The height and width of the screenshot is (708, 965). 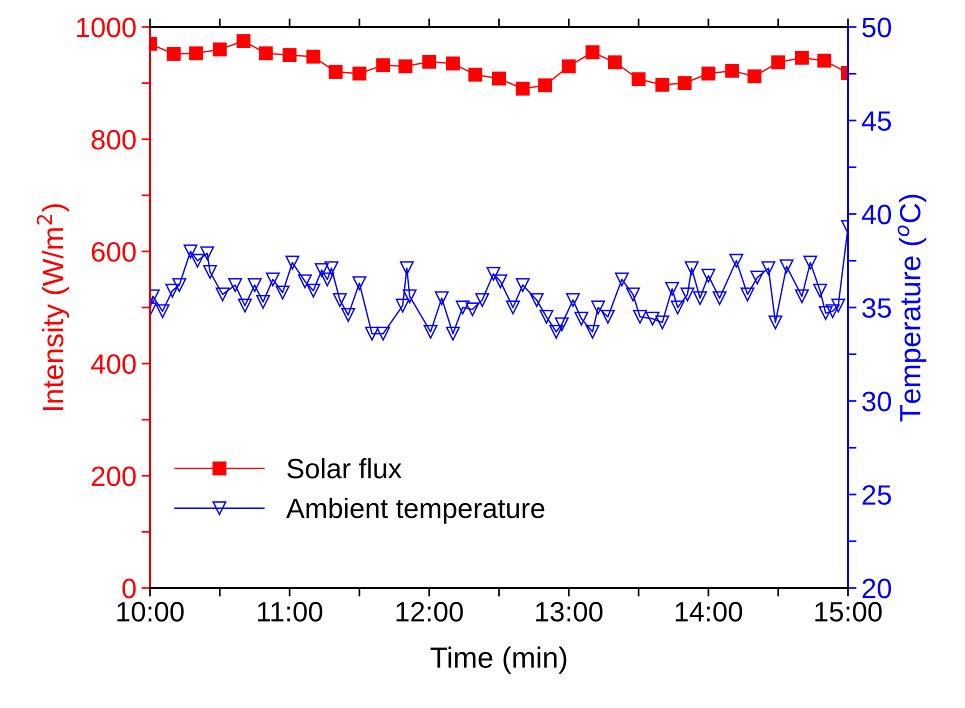 What do you see at coordinates (290, 612) in the screenshot?
I see `x-tick-label: 11:00` at bounding box center [290, 612].